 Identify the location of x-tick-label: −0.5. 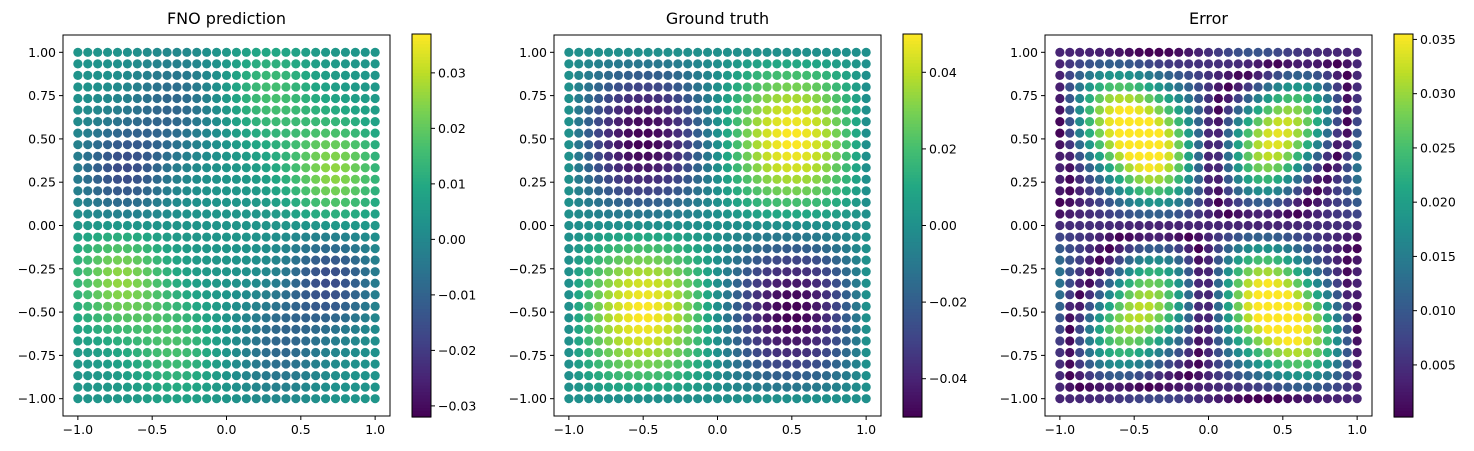
(643, 429).